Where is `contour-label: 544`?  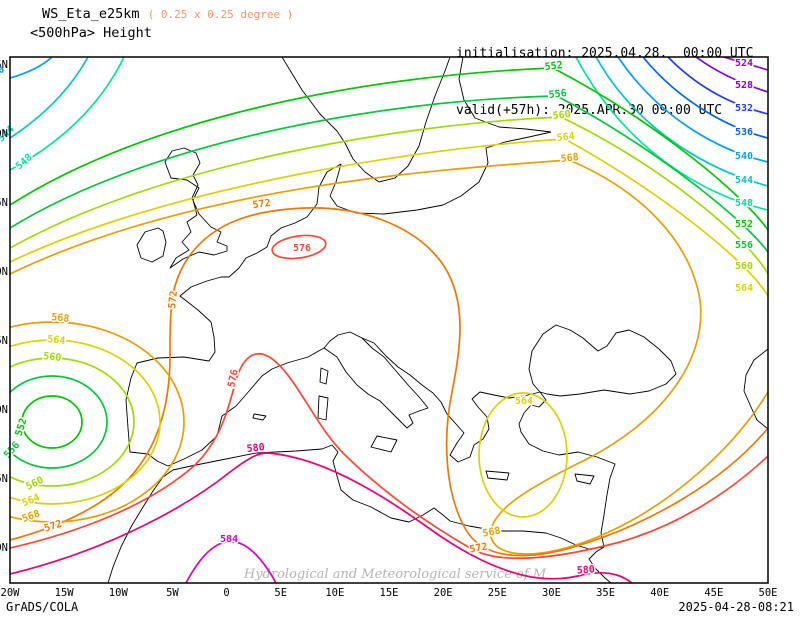
contour-label: 544 is located at coordinates (744, 180).